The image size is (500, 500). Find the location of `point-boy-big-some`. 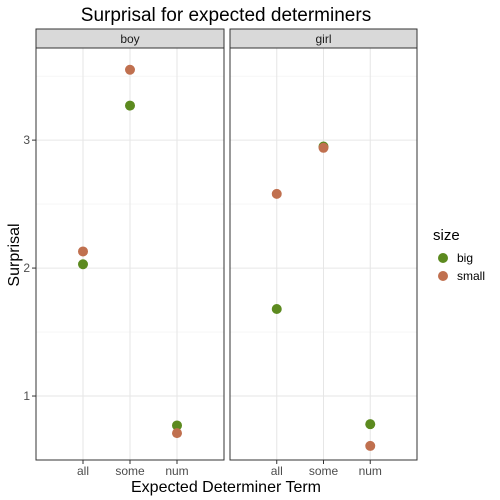

point-boy-big-some is located at coordinates (130, 105).